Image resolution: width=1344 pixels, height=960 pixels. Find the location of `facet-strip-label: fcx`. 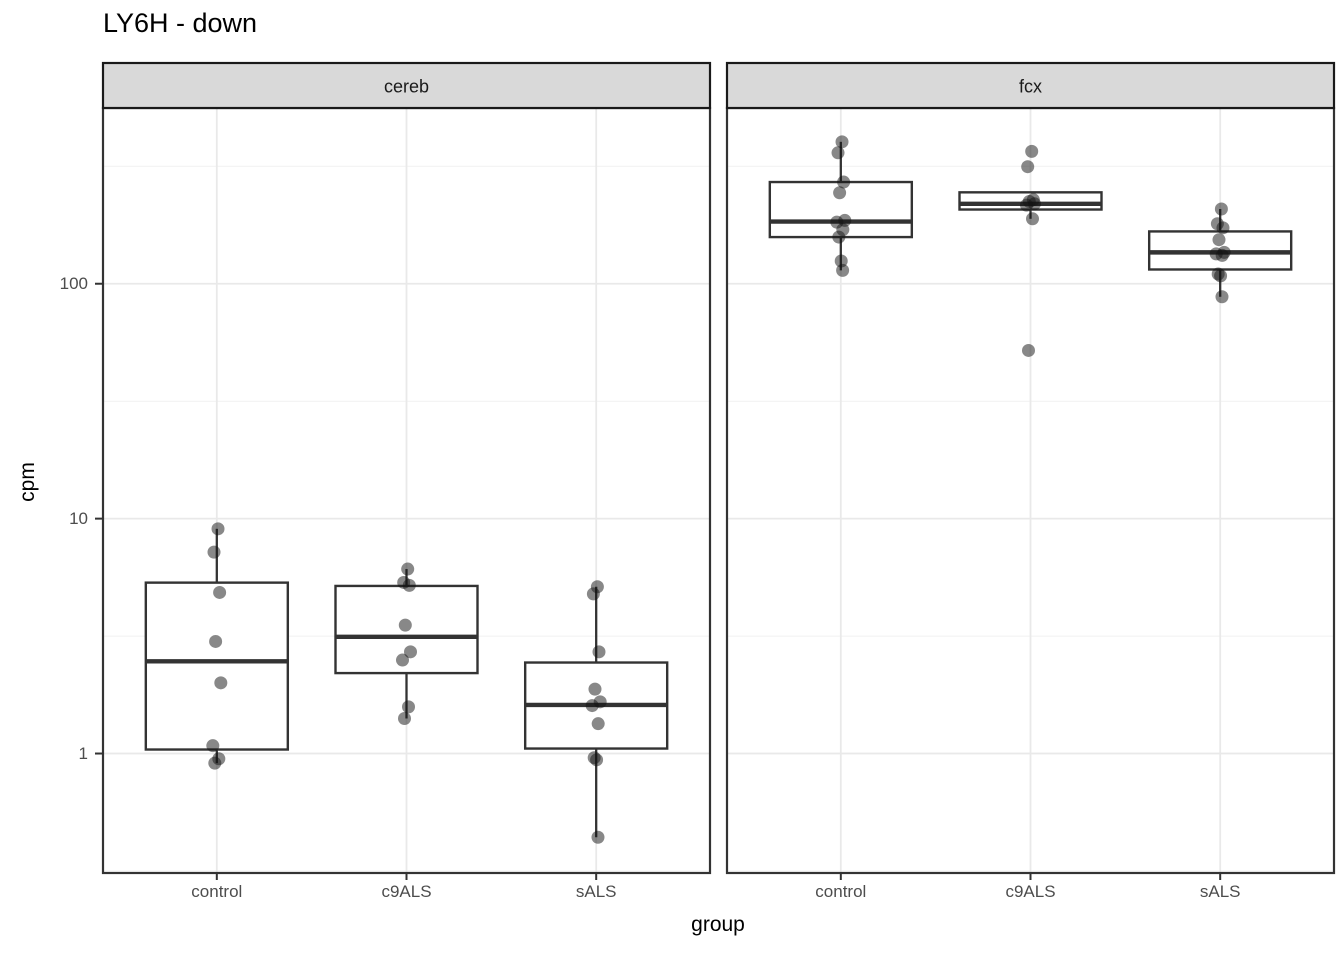

facet-strip-label: fcx is located at coordinates (1030, 87).